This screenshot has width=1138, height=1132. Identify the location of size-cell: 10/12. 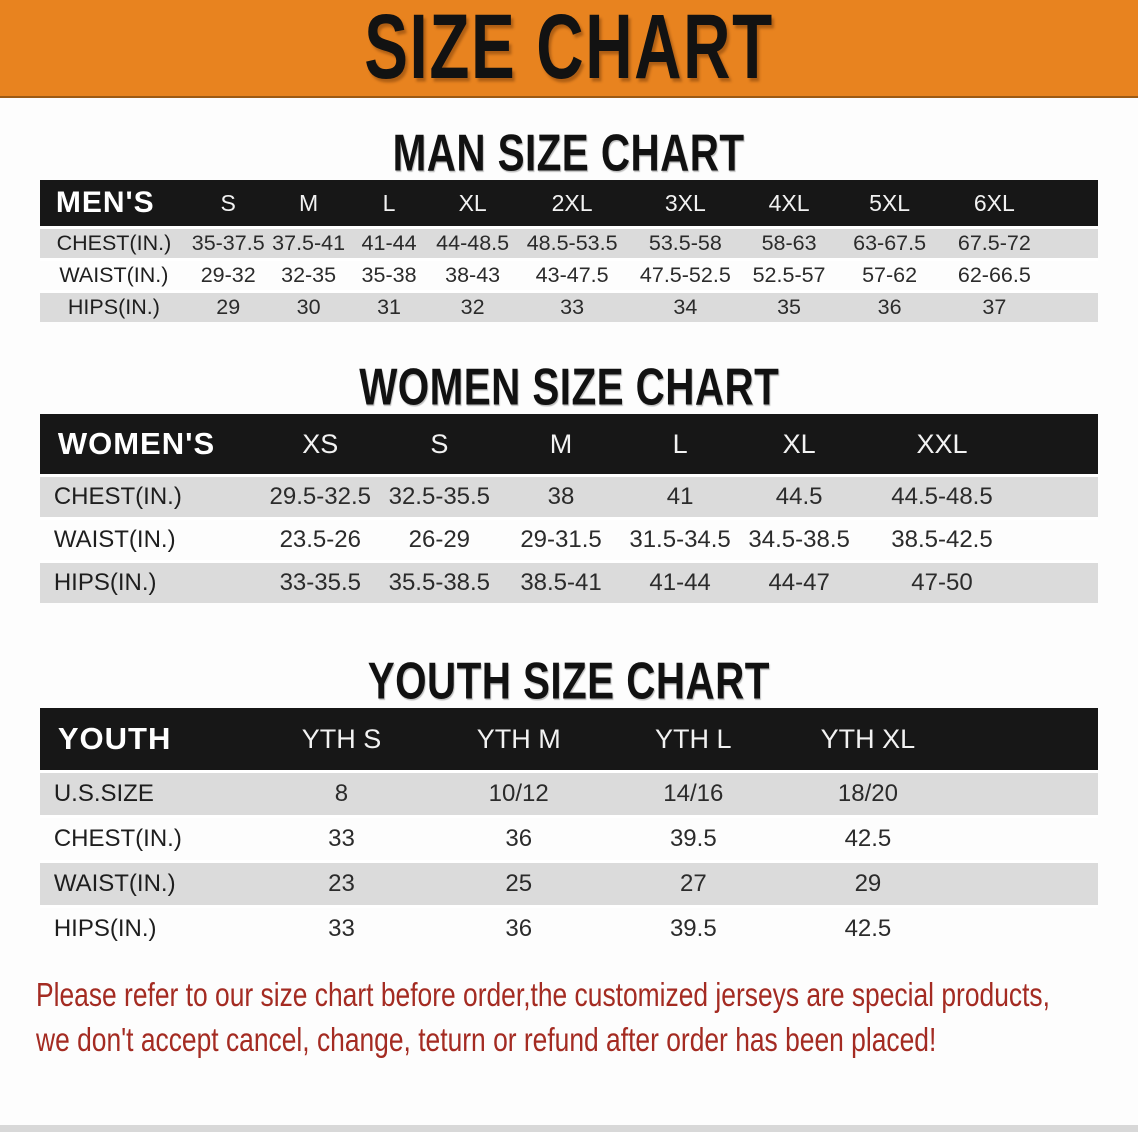
(519, 792).